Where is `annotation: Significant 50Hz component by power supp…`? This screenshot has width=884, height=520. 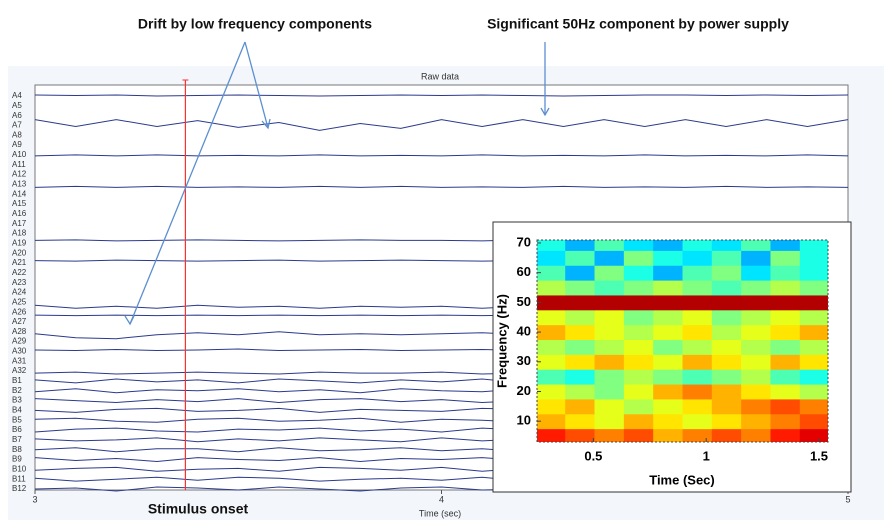
annotation: Significant 50Hz component by power supp… is located at coordinates (638, 24).